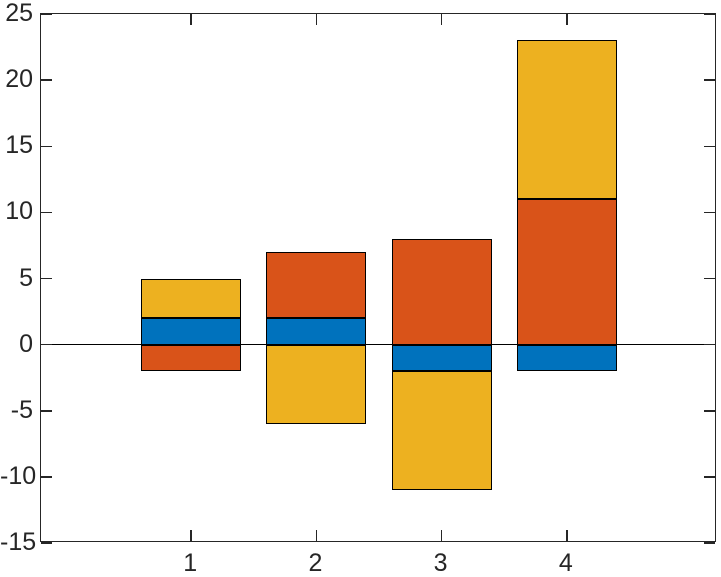 The height and width of the screenshot is (577, 721). I want to click on bar-segment-series-3-yellow-x2, so click(316, 384).